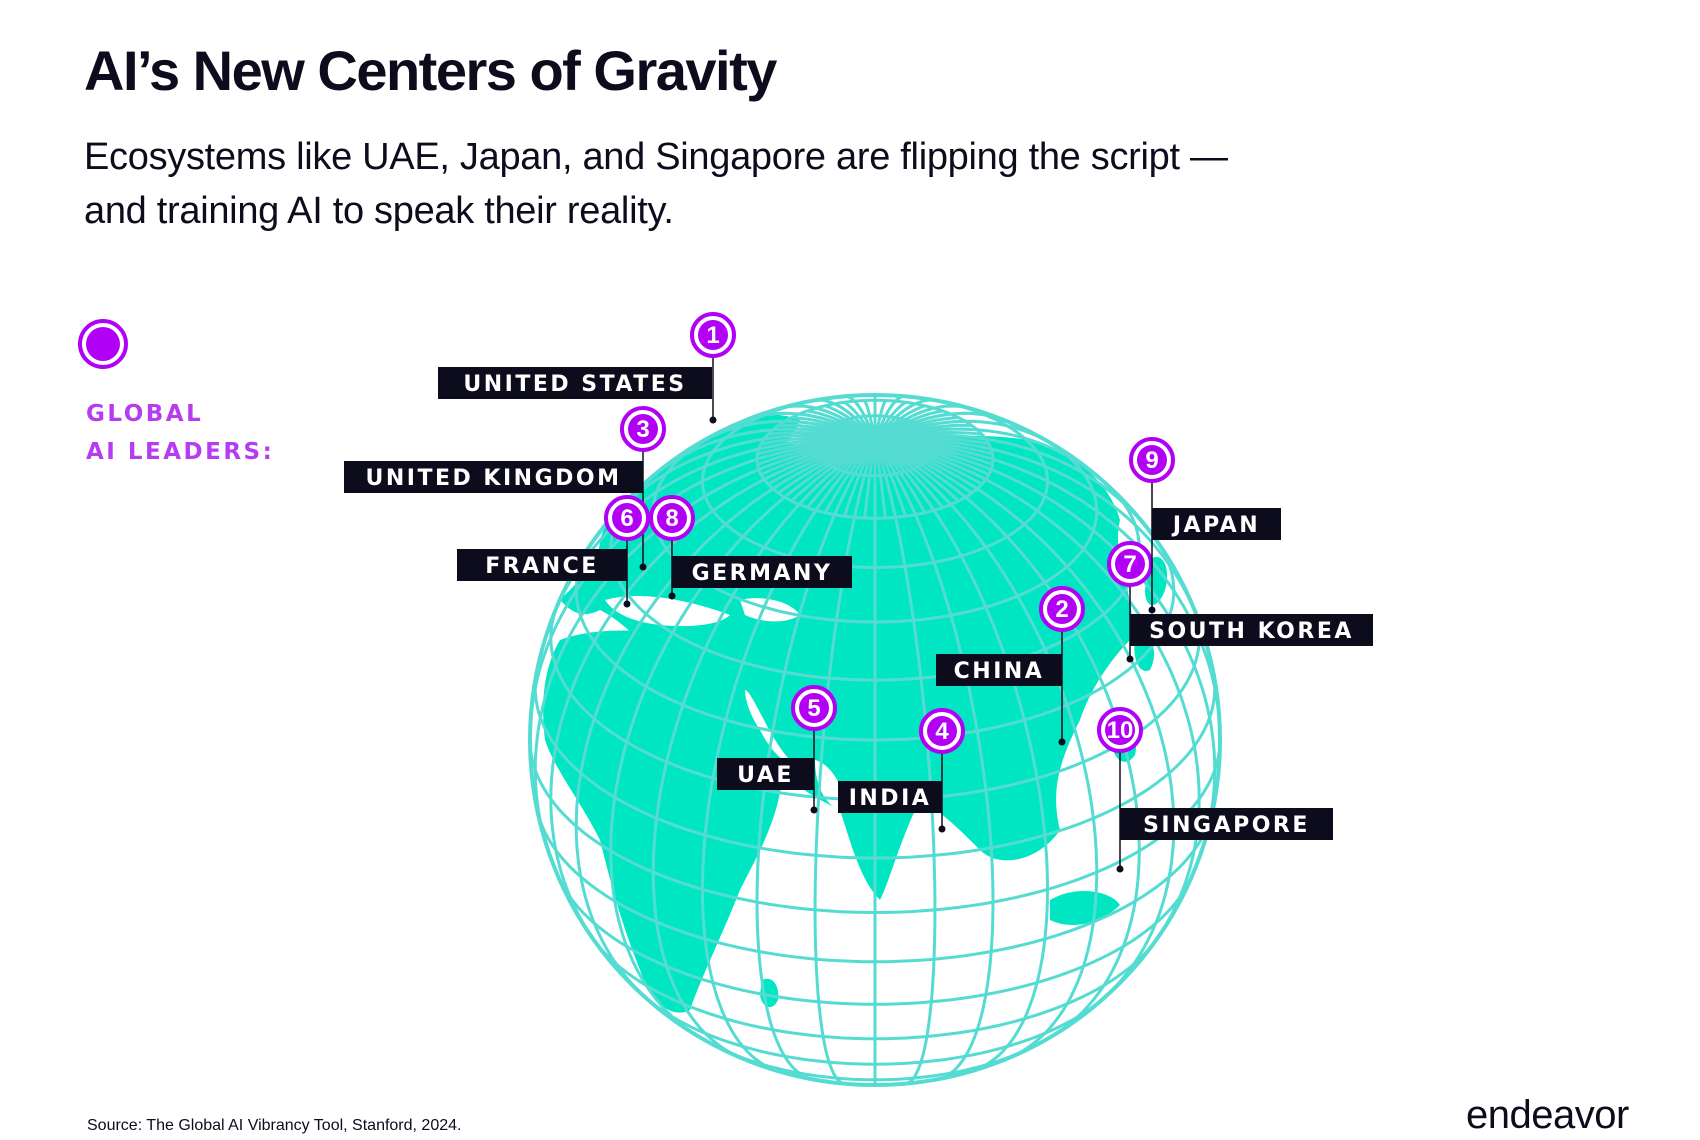  I want to click on page-title: AI’s New Centers of Gravity, so click(430, 70).